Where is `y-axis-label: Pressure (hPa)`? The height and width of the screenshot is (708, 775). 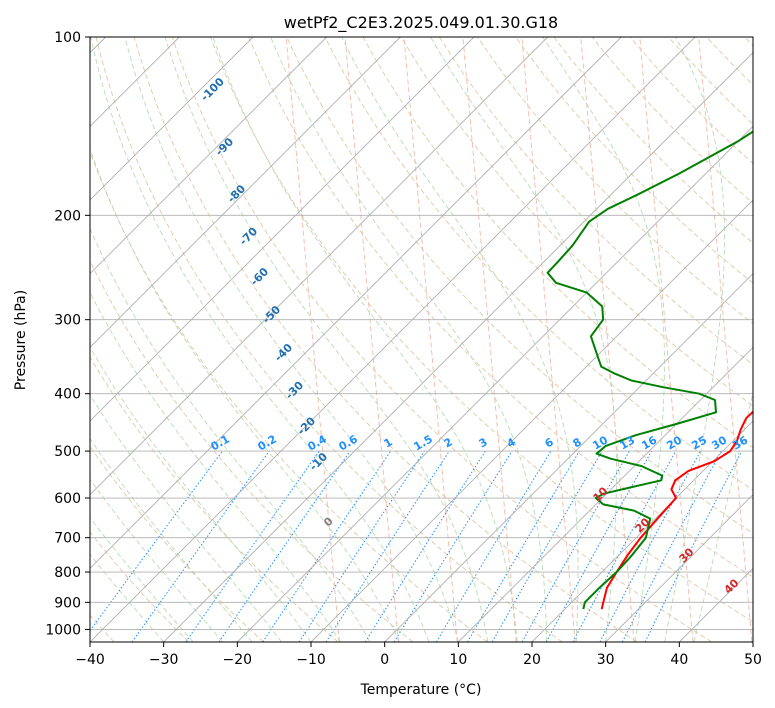
y-axis-label: Pressure (hPa) is located at coordinates (21, 340).